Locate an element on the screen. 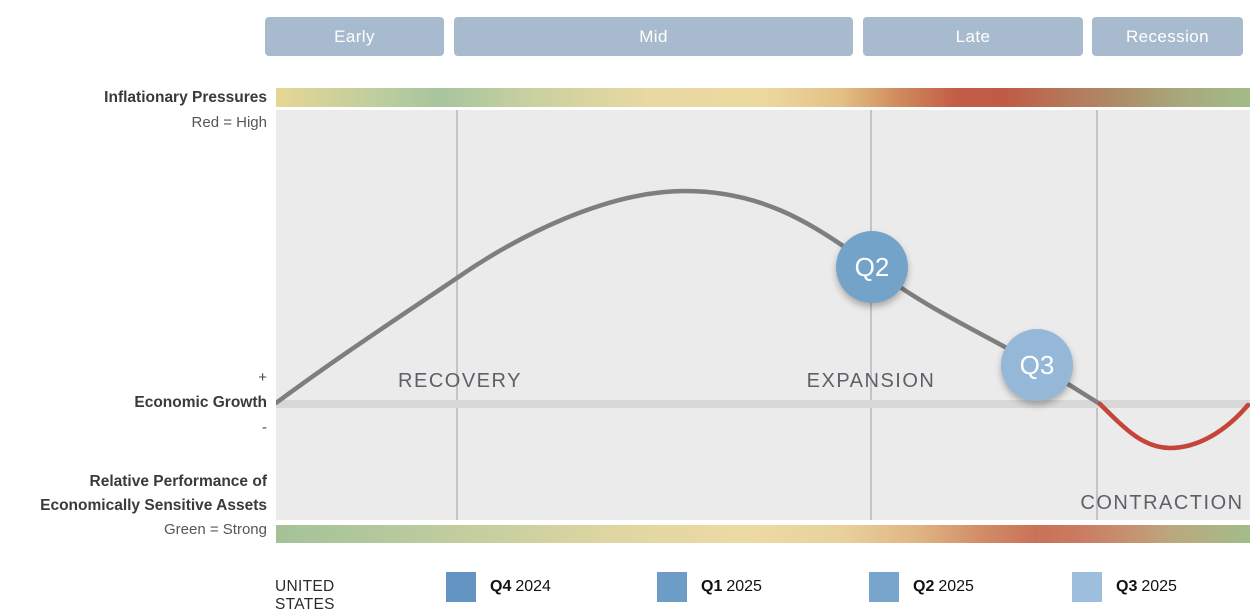 This screenshot has width=1260, height=614. marker-q2-2025: Q2 is located at coordinates (872, 267).